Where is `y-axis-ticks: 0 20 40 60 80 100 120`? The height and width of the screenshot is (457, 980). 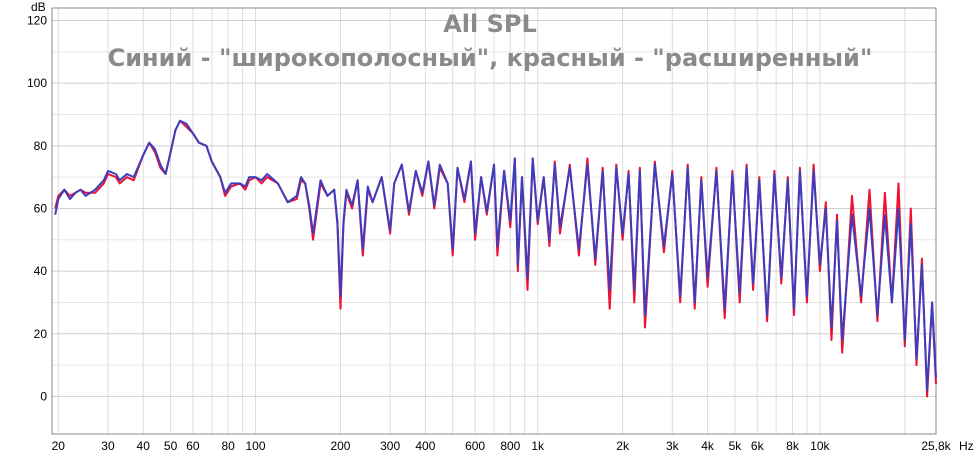
y-axis-ticks: 0 20 40 60 80 100 120 is located at coordinates (37, 209).